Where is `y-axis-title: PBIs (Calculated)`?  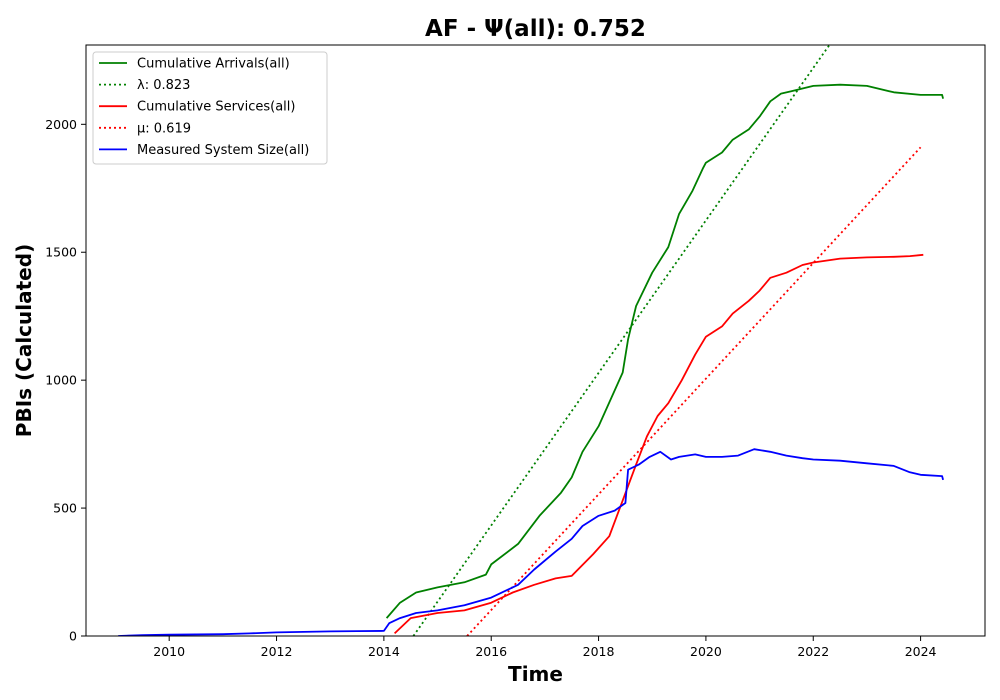
y-axis-title: PBIs (Calculated) is located at coordinates (24, 340).